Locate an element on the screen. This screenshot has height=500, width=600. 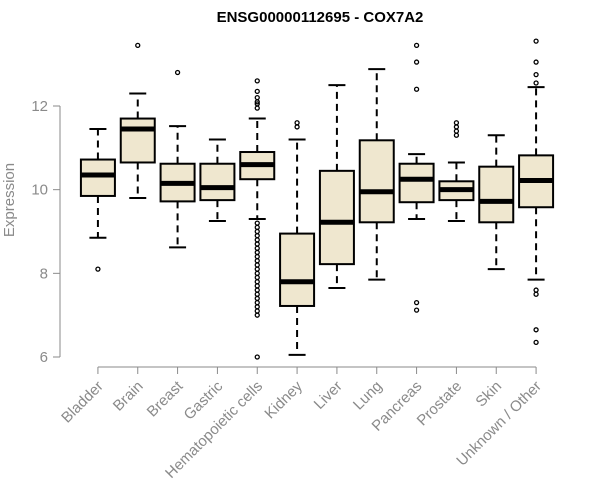
x-tick-label: Kidney is located at coordinates (283, 399).